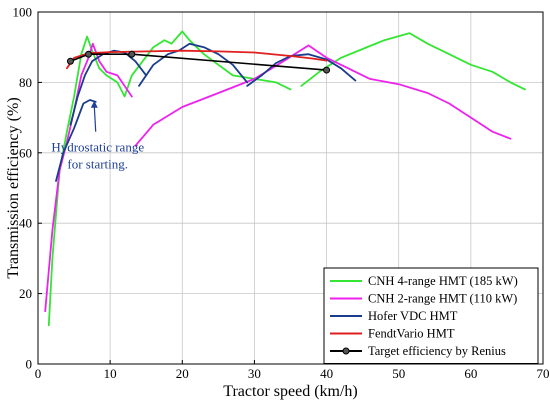 Image resolution: width=550 pixels, height=402 pixels. I want to click on legend-item-cnh2: CNH 2-range HMT (110 kW), so click(423, 299).